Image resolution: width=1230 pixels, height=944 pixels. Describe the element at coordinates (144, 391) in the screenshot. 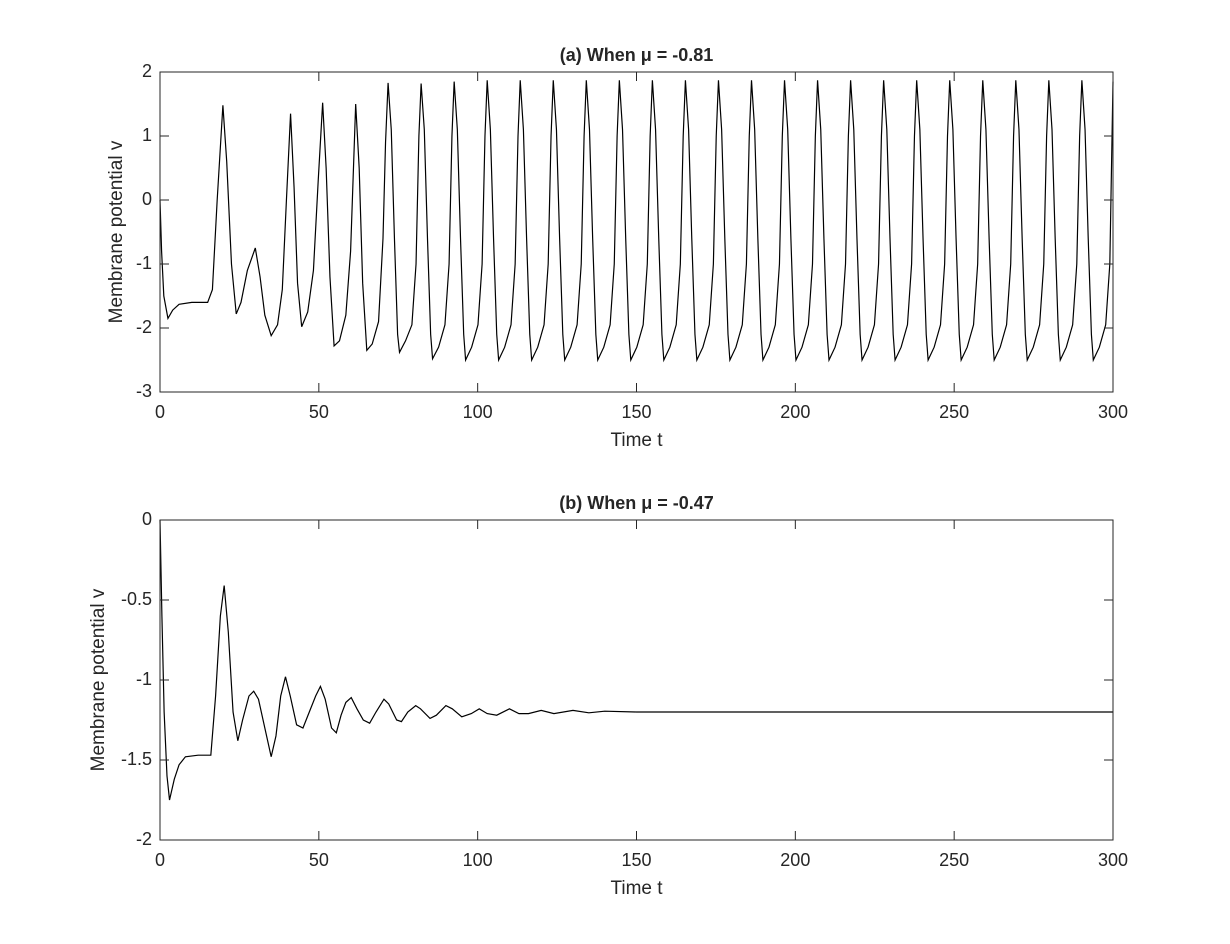

I see `y-tick-label: -3` at that location.